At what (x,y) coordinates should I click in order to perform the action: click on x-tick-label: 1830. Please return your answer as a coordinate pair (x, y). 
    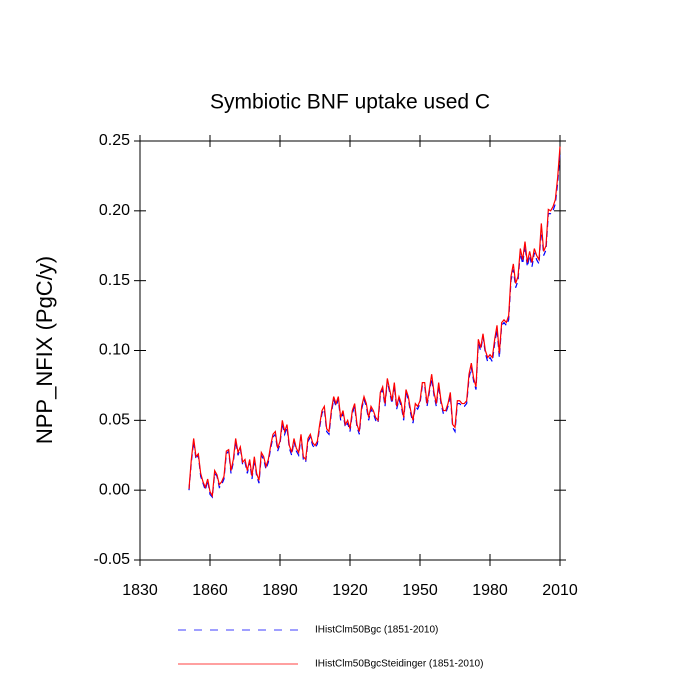
    Looking at the image, I should click on (140, 590).